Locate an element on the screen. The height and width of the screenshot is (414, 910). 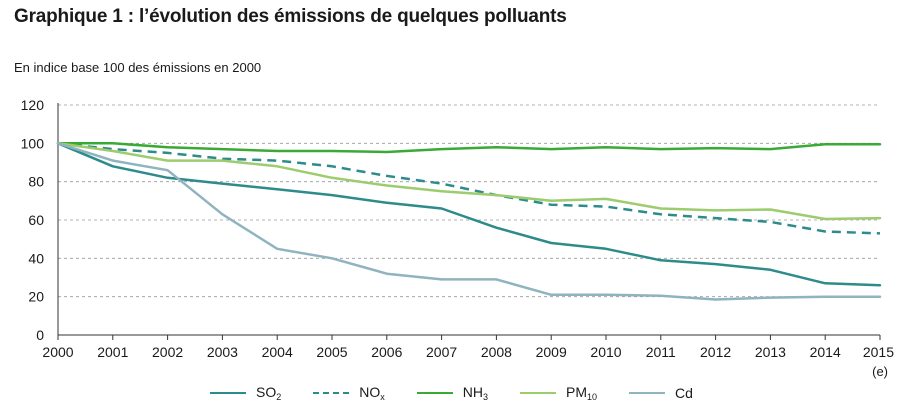
x-tick-label: 2005 is located at coordinates (331, 352).